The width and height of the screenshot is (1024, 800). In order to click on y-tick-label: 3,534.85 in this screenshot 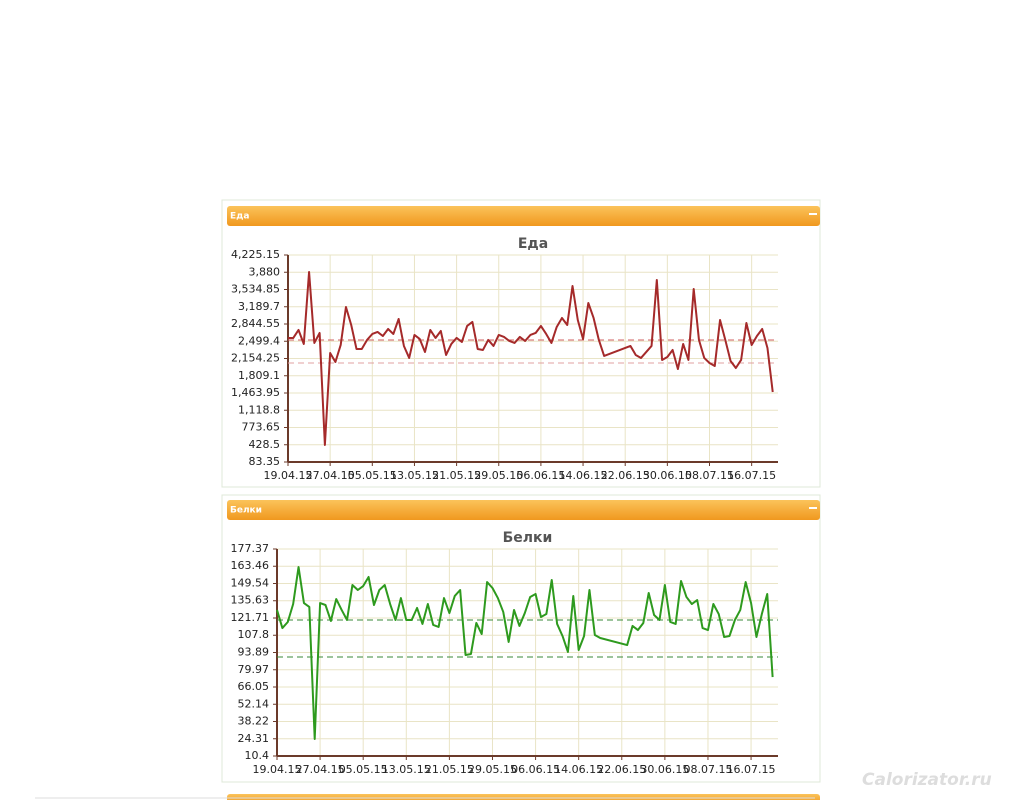, I will do `click(255, 289)`.